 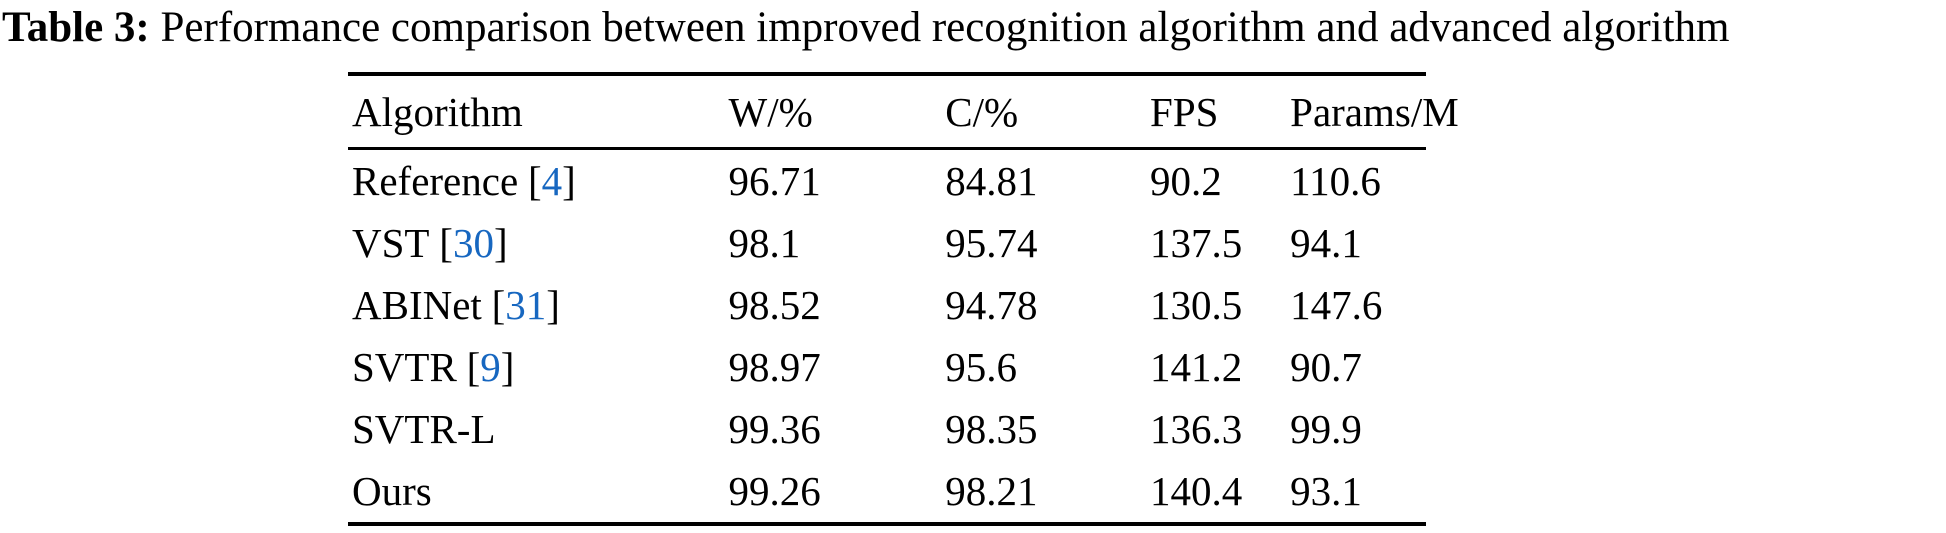 What do you see at coordinates (991, 243) in the screenshot?
I see `cell-c: 95.74` at bounding box center [991, 243].